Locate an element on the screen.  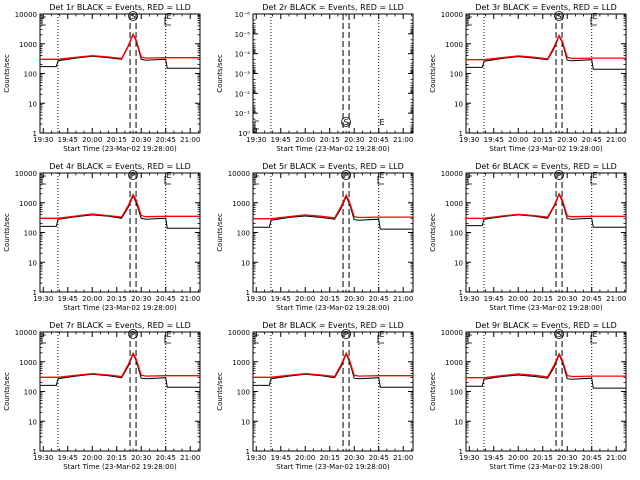
chart-title: Det 1r BLACK = Events, RED = LLD is located at coordinates (120, 7).